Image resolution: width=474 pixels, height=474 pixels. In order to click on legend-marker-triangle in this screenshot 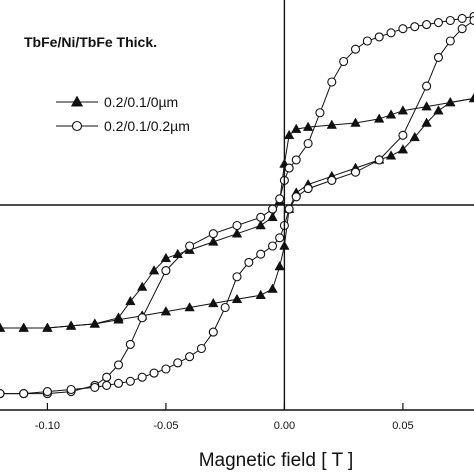, I will do `click(77, 101)`.